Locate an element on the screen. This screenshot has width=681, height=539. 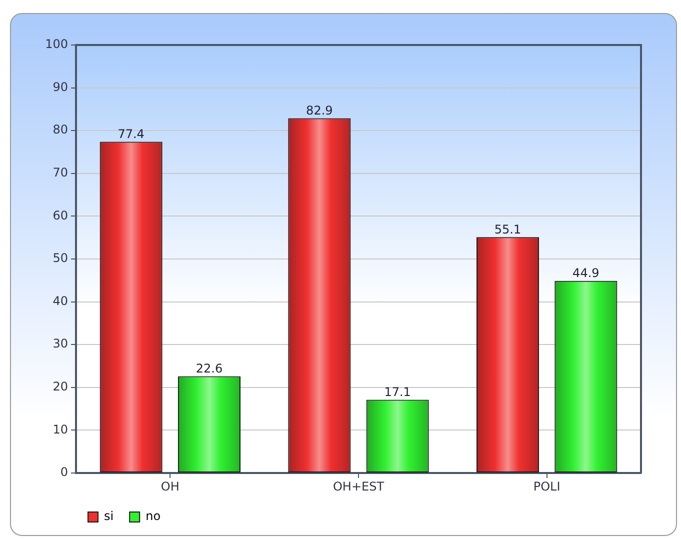
y-tick-label: 30 is located at coordinates (60, 343).